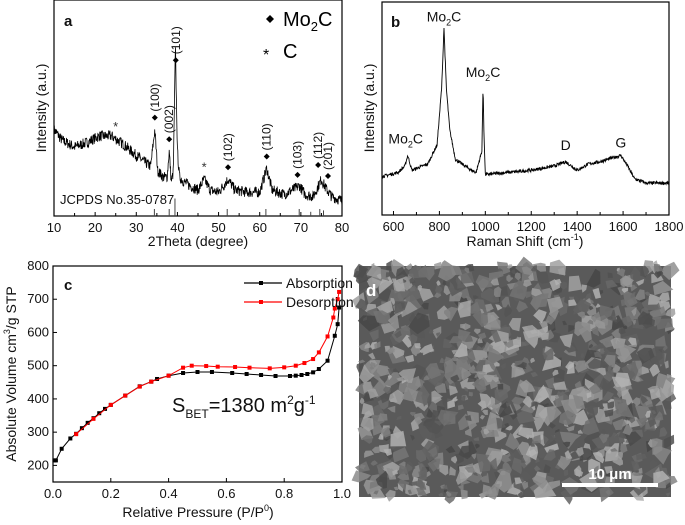 This screenshot has width=685, height=525. Describe the element at coordinates (620, 142) in the screenshot. I see `label-main: G` at that location.